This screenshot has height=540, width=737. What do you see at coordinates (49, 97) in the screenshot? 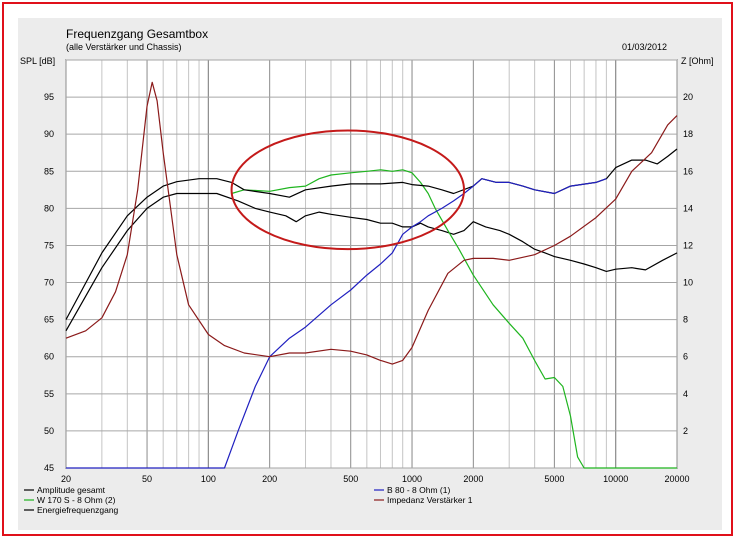
I see `y-left-tick-label: 95` at bounding box center [49, 97].